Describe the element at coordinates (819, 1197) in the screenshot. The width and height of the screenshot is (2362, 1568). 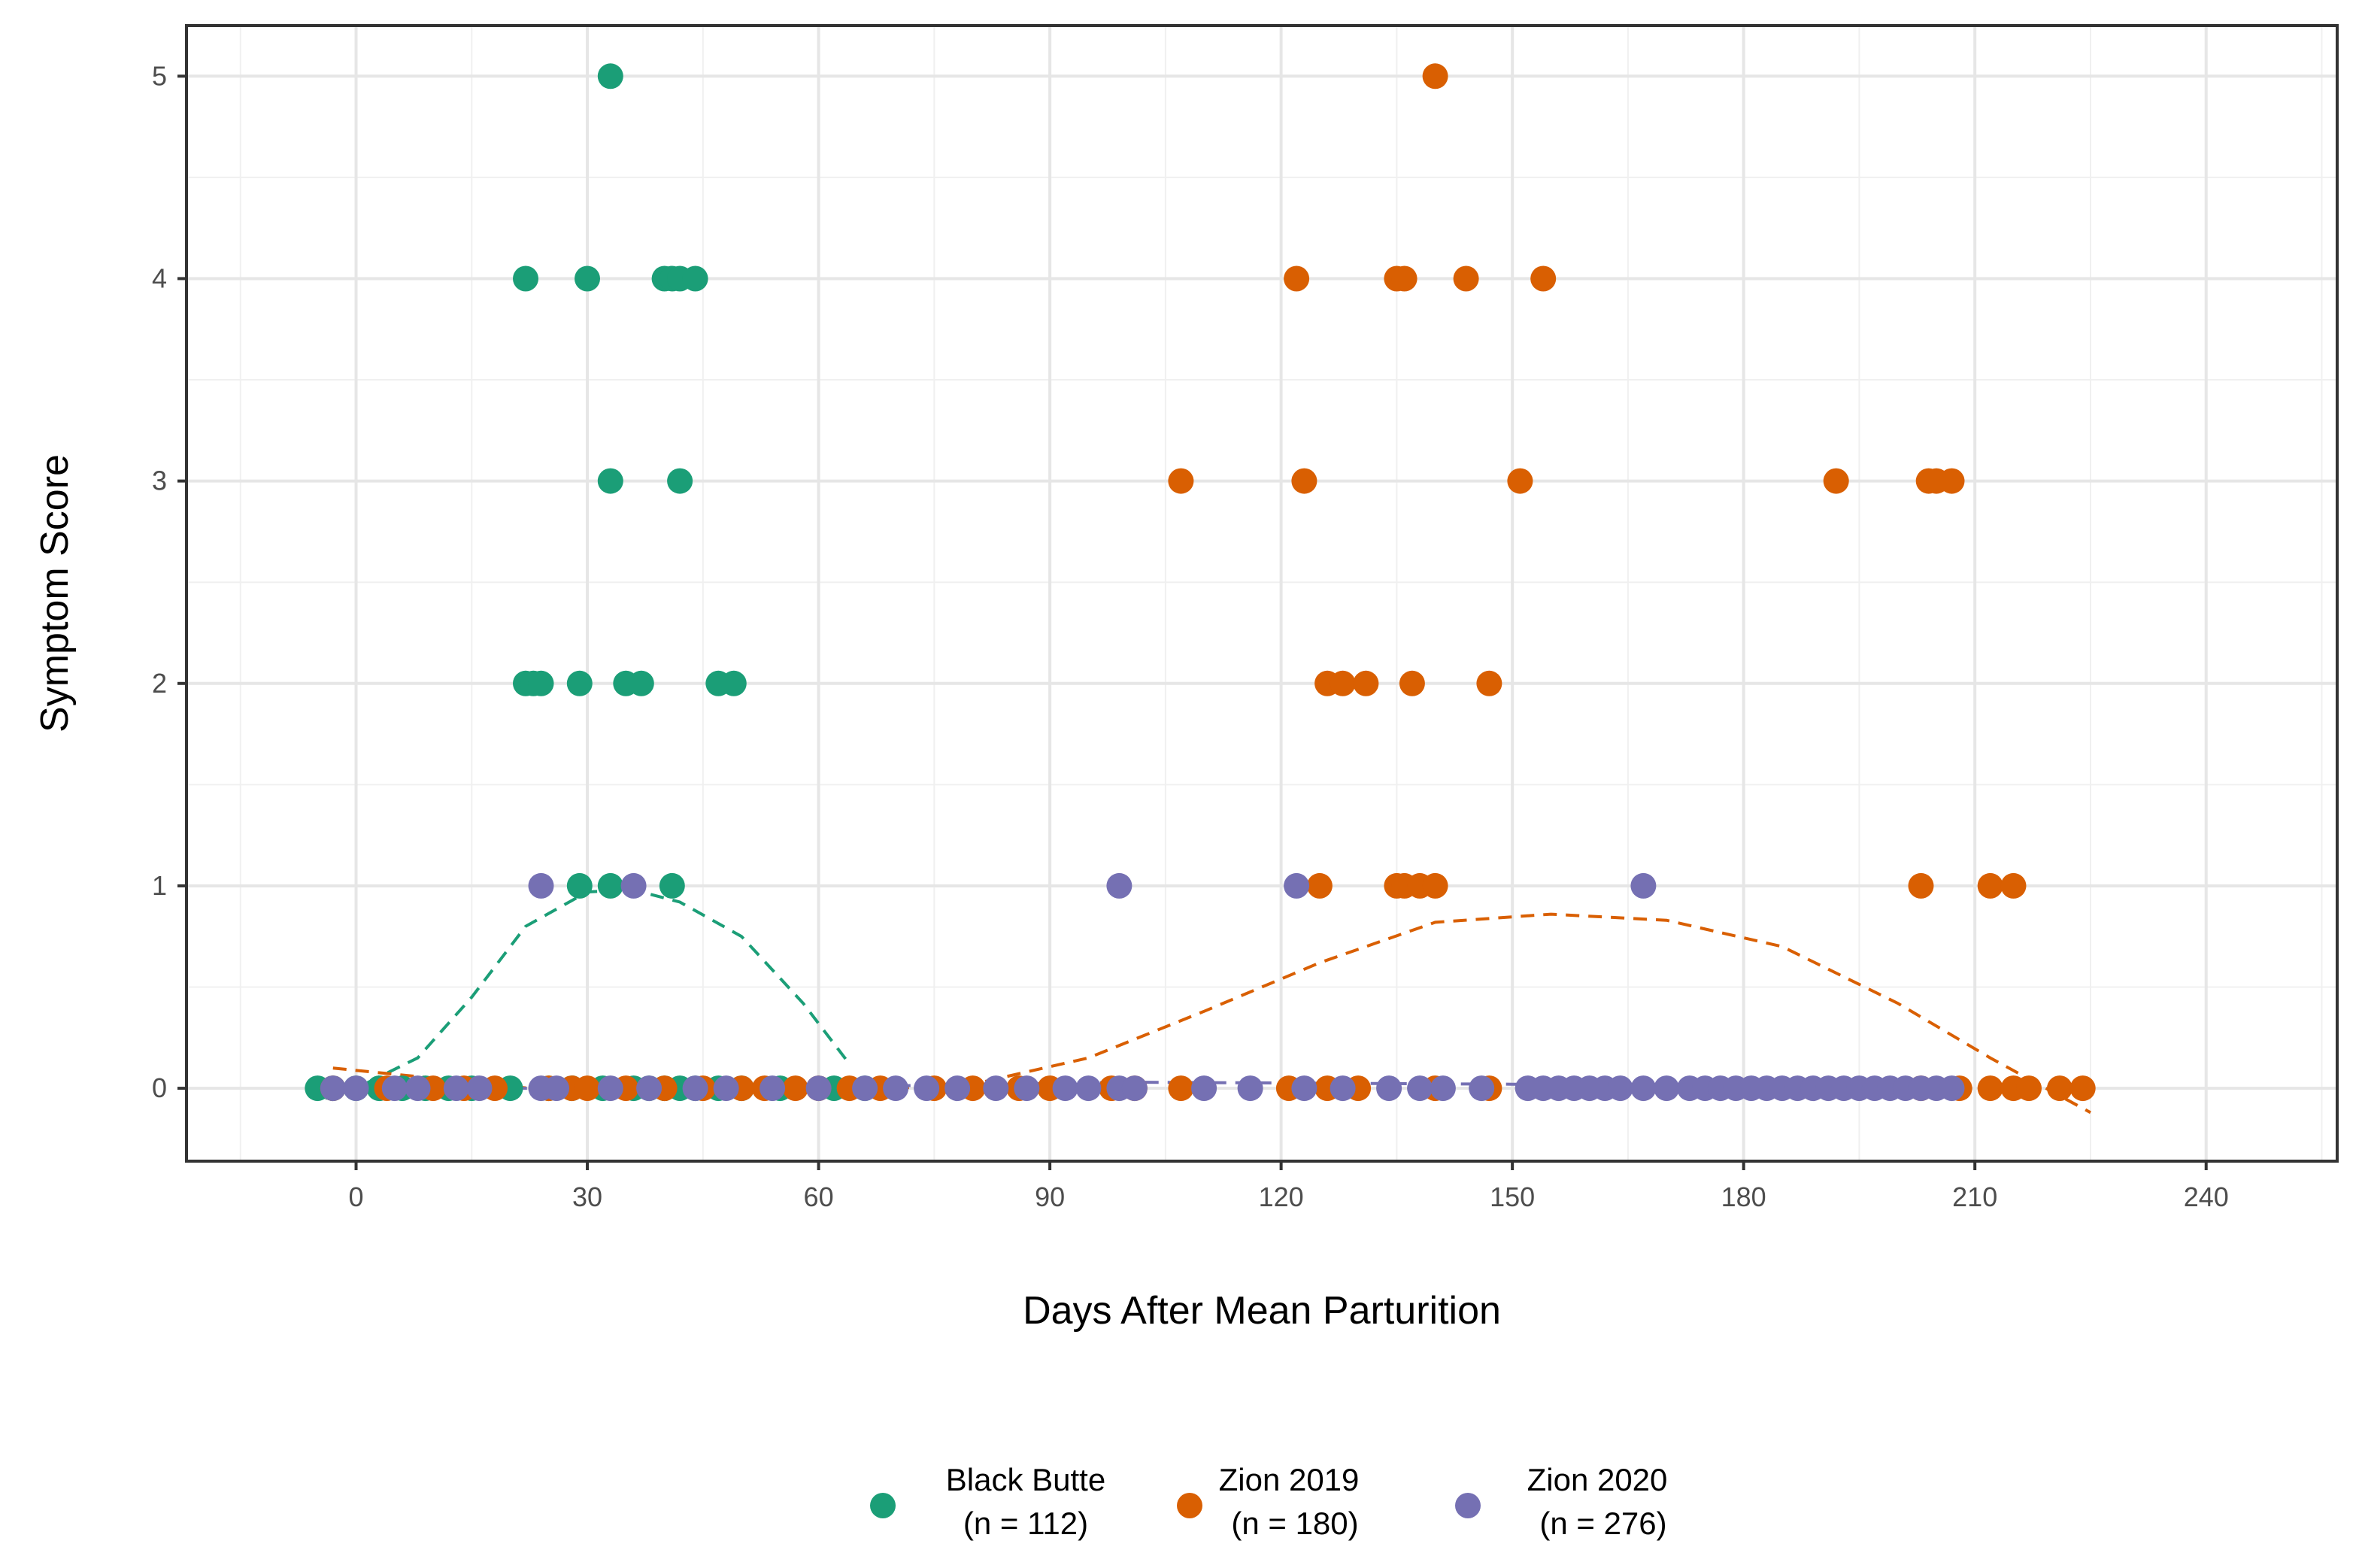
I see `x-tick-label: 60` at that location.